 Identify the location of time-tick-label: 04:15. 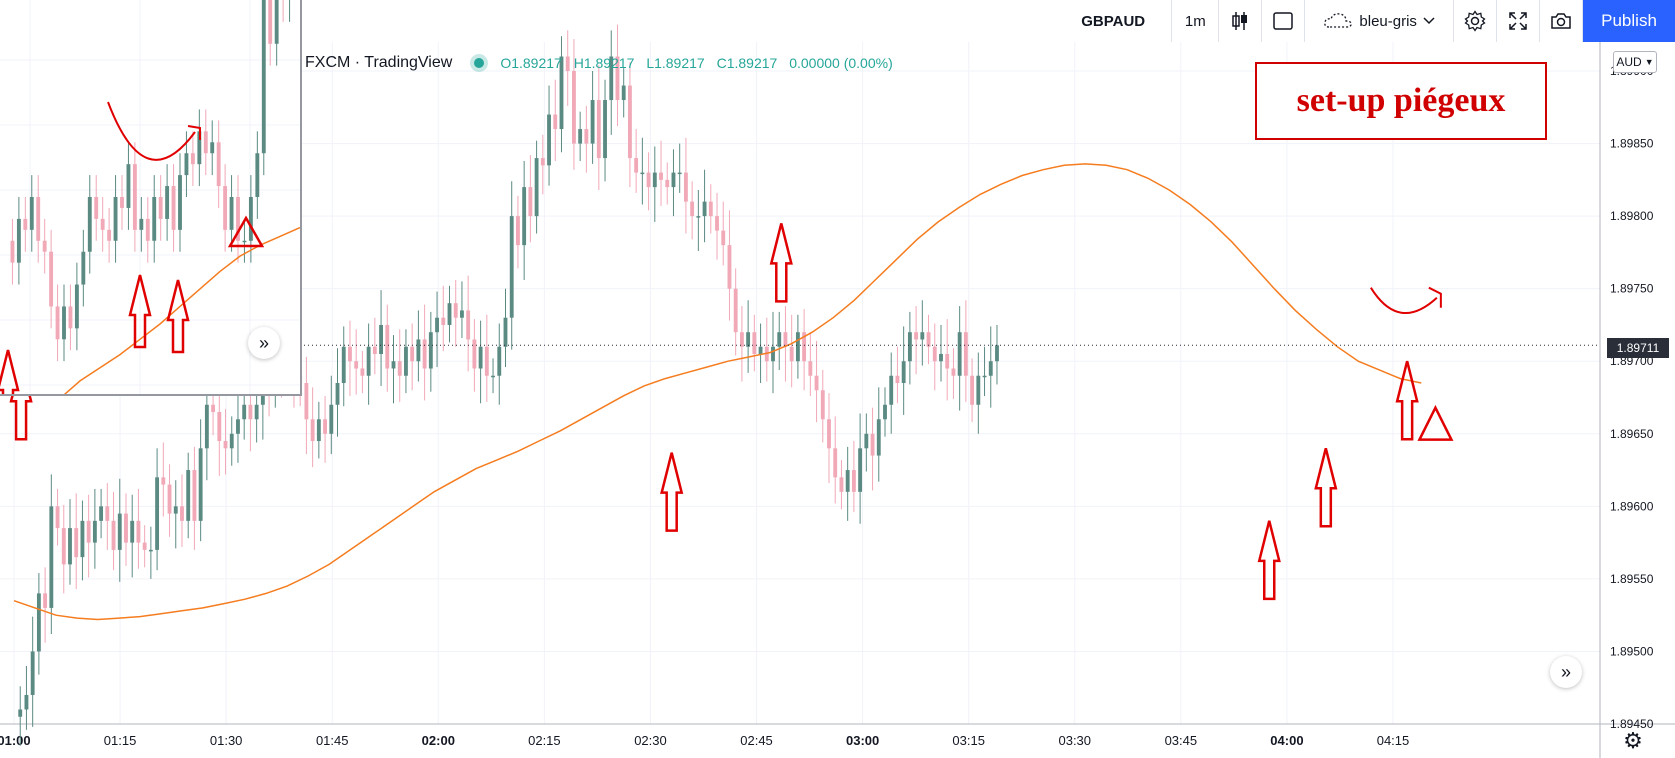
(1393, 740).